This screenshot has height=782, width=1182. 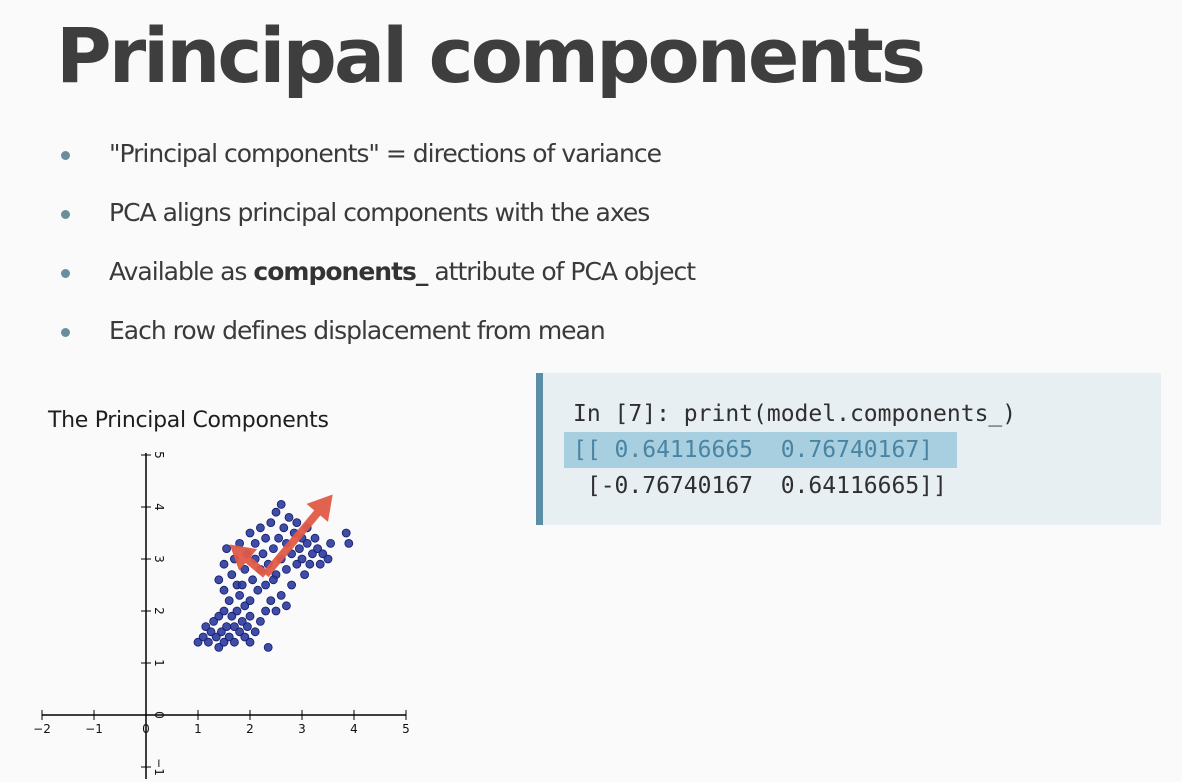 I want to click on bullet-suffix: attribute of PCA object, so click(x=561, y=271).